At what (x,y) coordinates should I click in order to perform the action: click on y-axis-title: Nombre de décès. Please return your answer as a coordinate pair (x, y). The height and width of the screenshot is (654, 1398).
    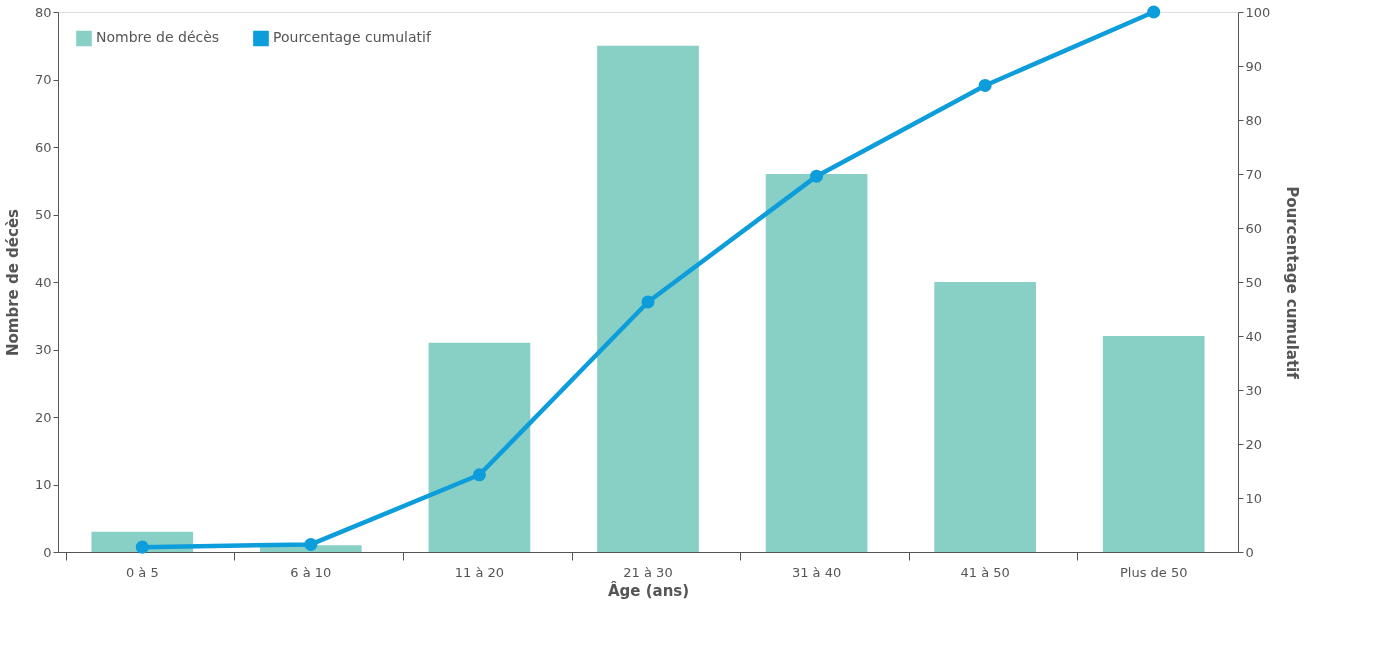
    Looking at the image, I should click on (12, 282).